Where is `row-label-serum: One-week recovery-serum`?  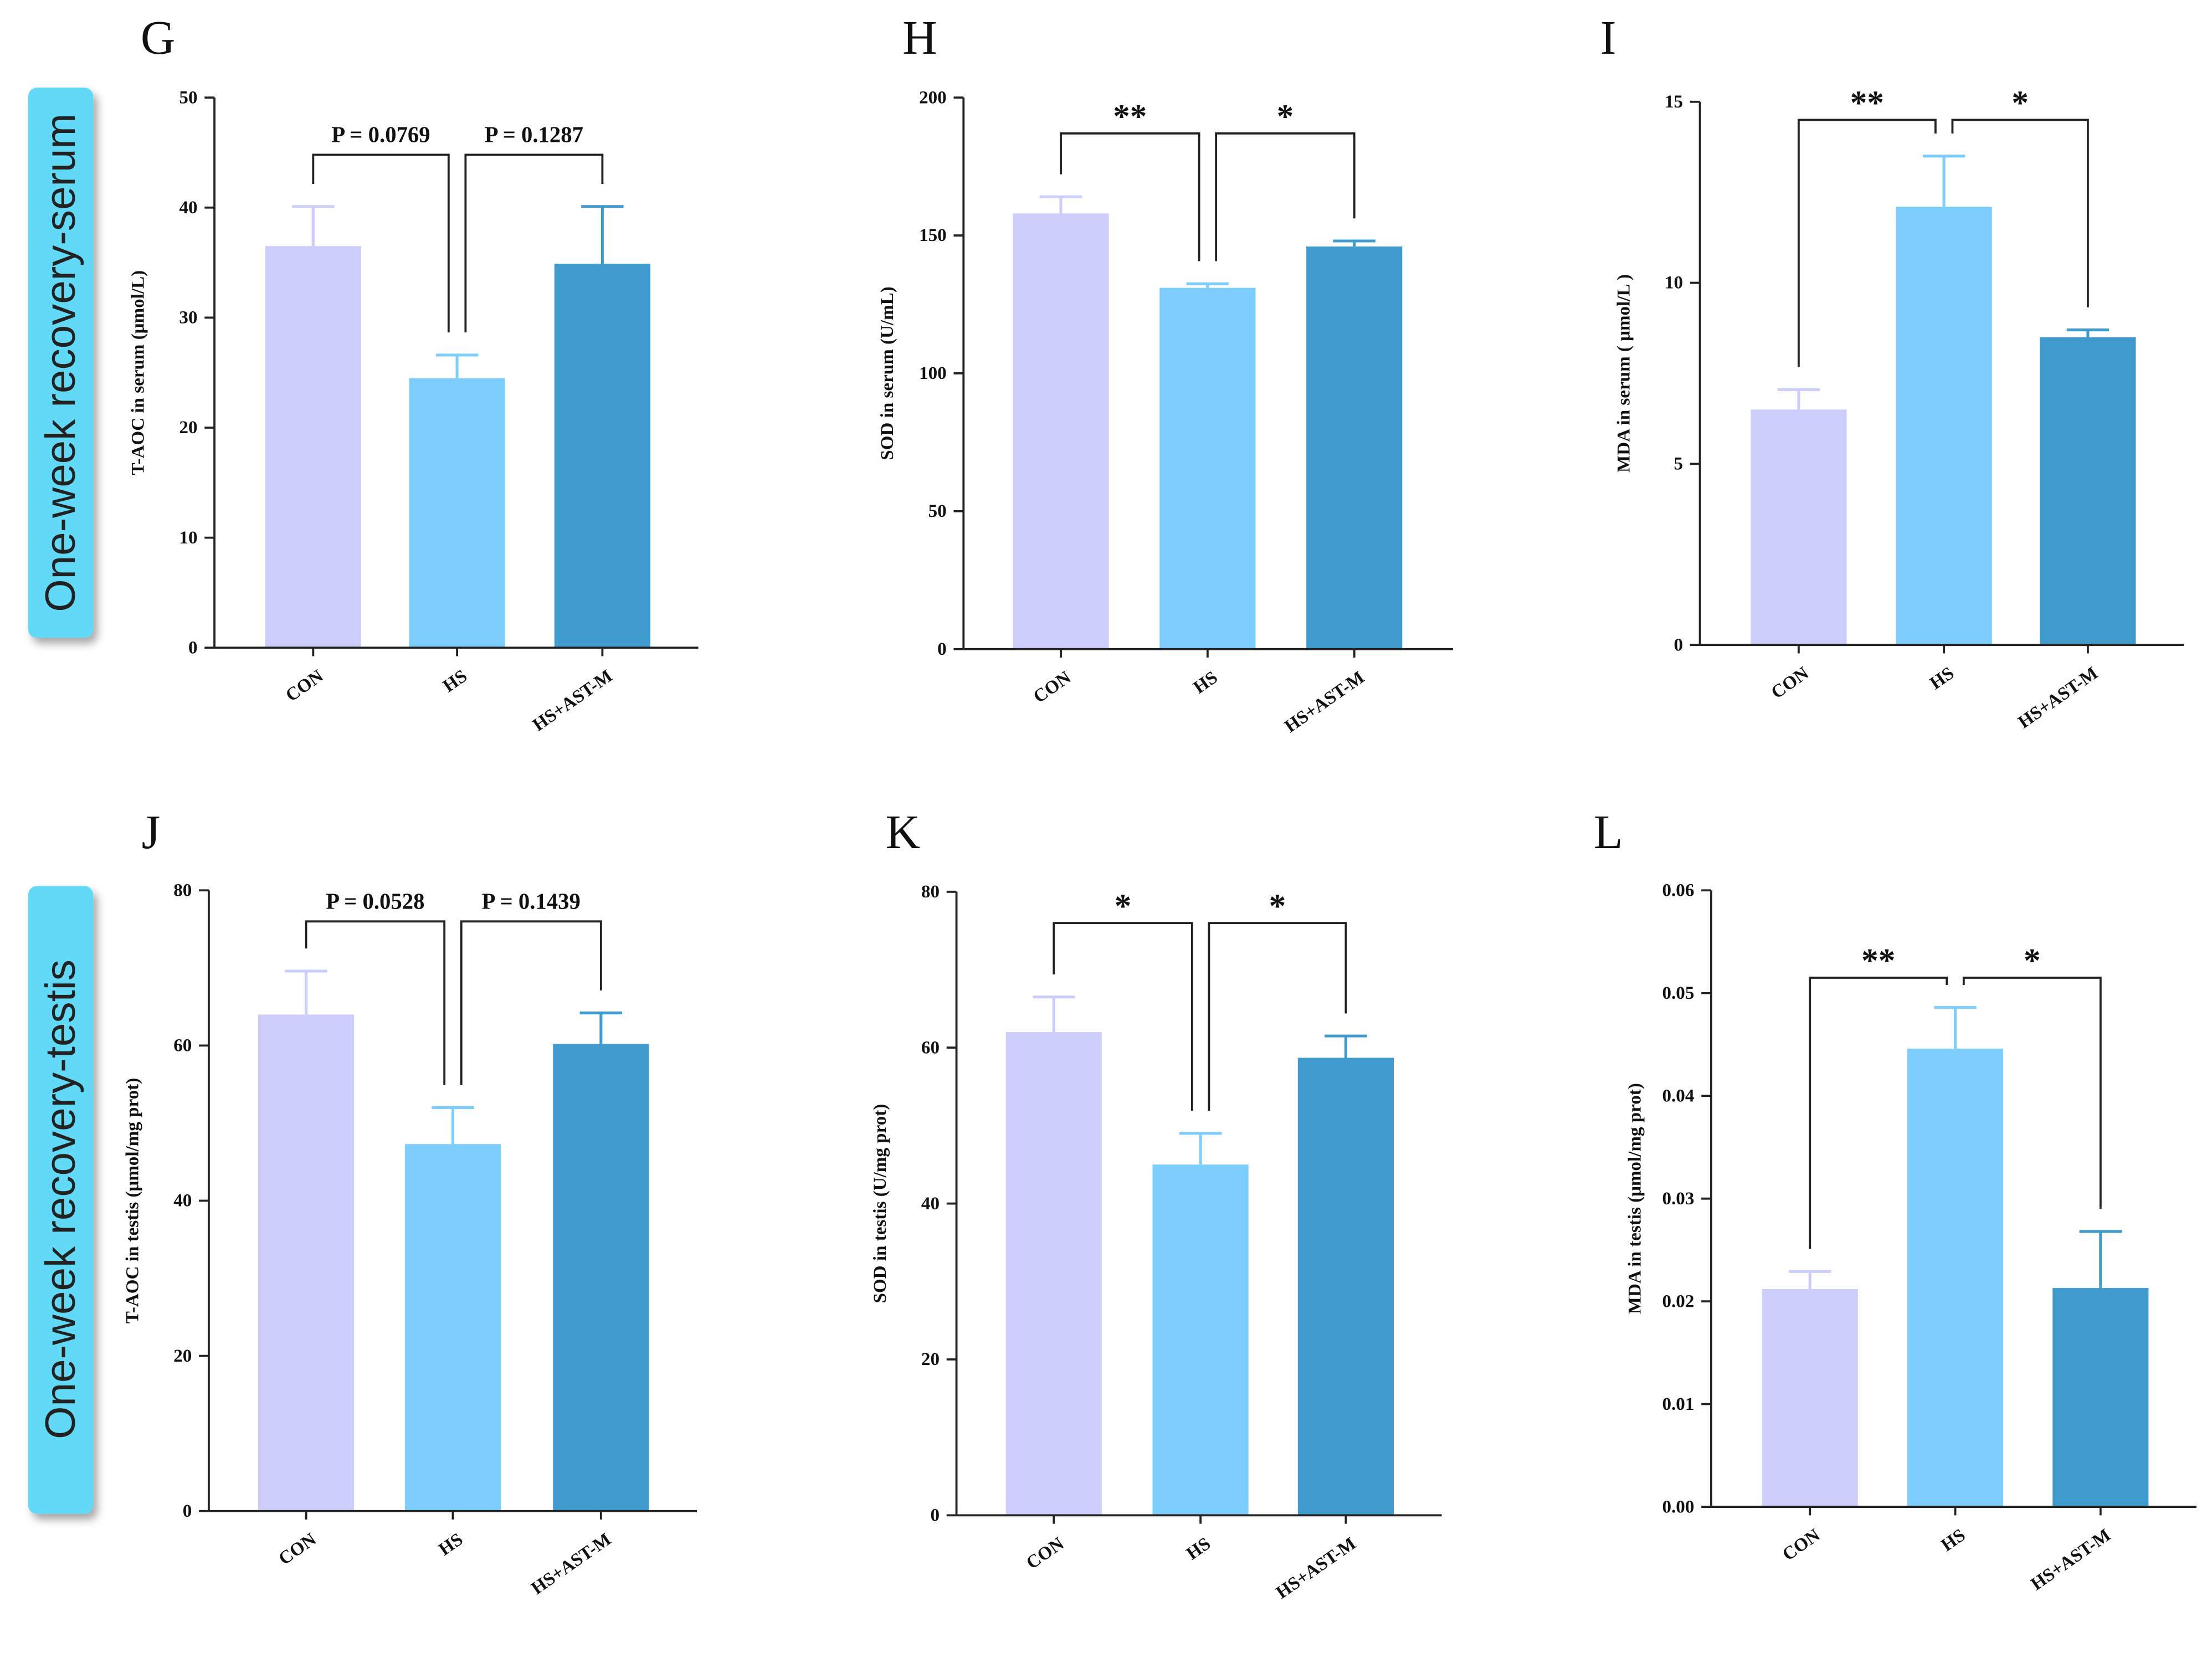 row-label-serum: One-week recovery-serum is located at coordinates (61, 363).